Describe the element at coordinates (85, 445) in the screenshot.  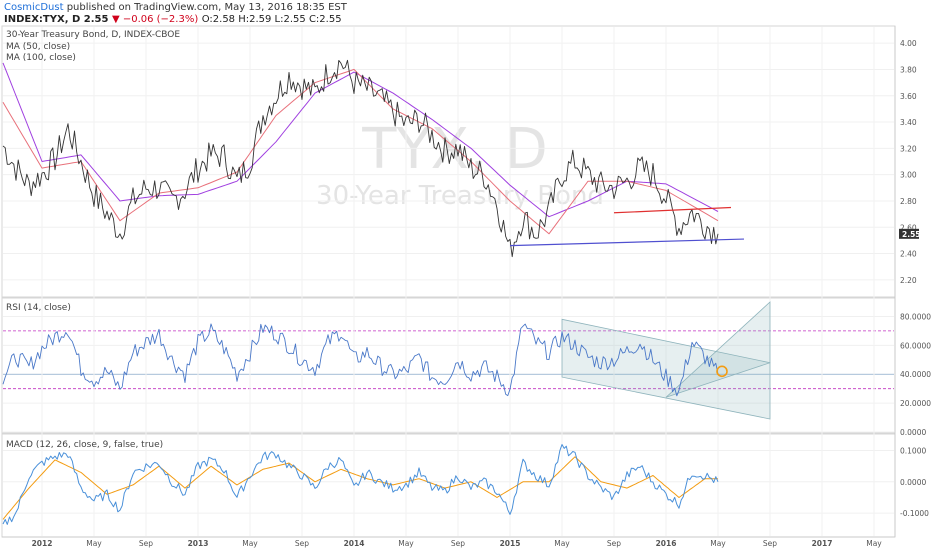
I see `macd-pane-label: MACD (12, 26, close, 9, false, true)` at that location.